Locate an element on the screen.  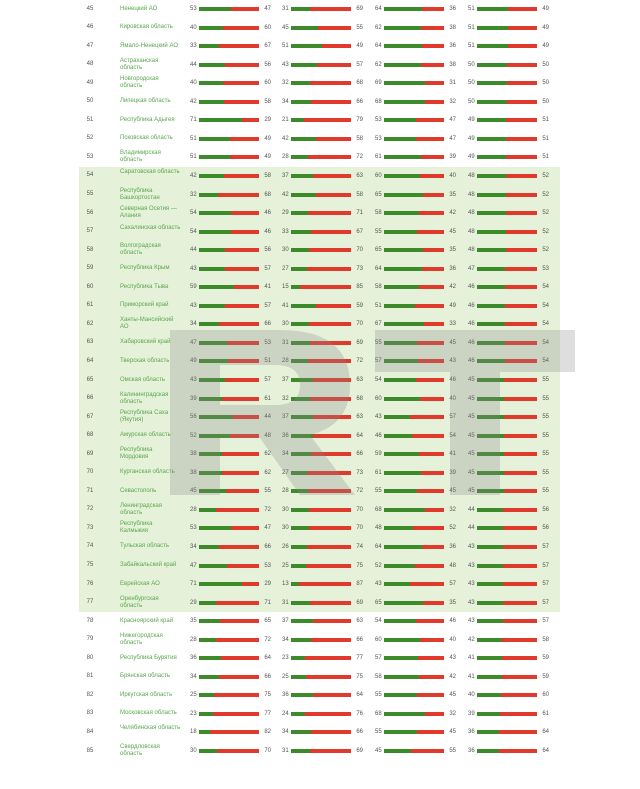
table-row: 49 Новгородская область 40 60 32 68 69 31 50 50 is located at coordinates (320, 82).